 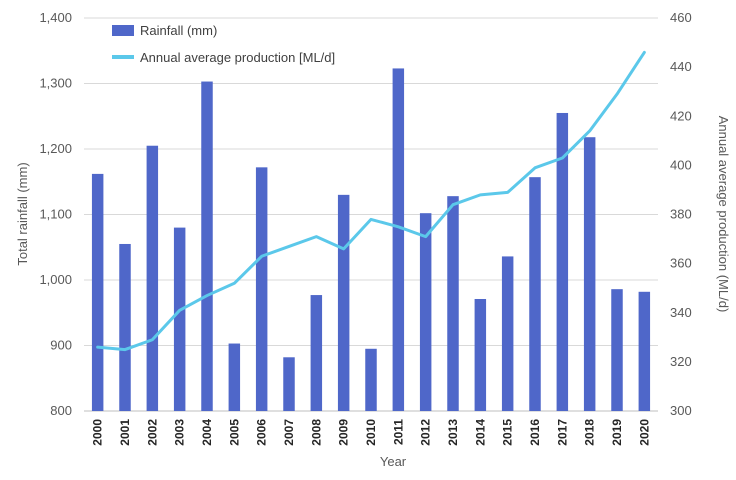 I want to click on right-tick-label: 300, so click(x=681, y=410).